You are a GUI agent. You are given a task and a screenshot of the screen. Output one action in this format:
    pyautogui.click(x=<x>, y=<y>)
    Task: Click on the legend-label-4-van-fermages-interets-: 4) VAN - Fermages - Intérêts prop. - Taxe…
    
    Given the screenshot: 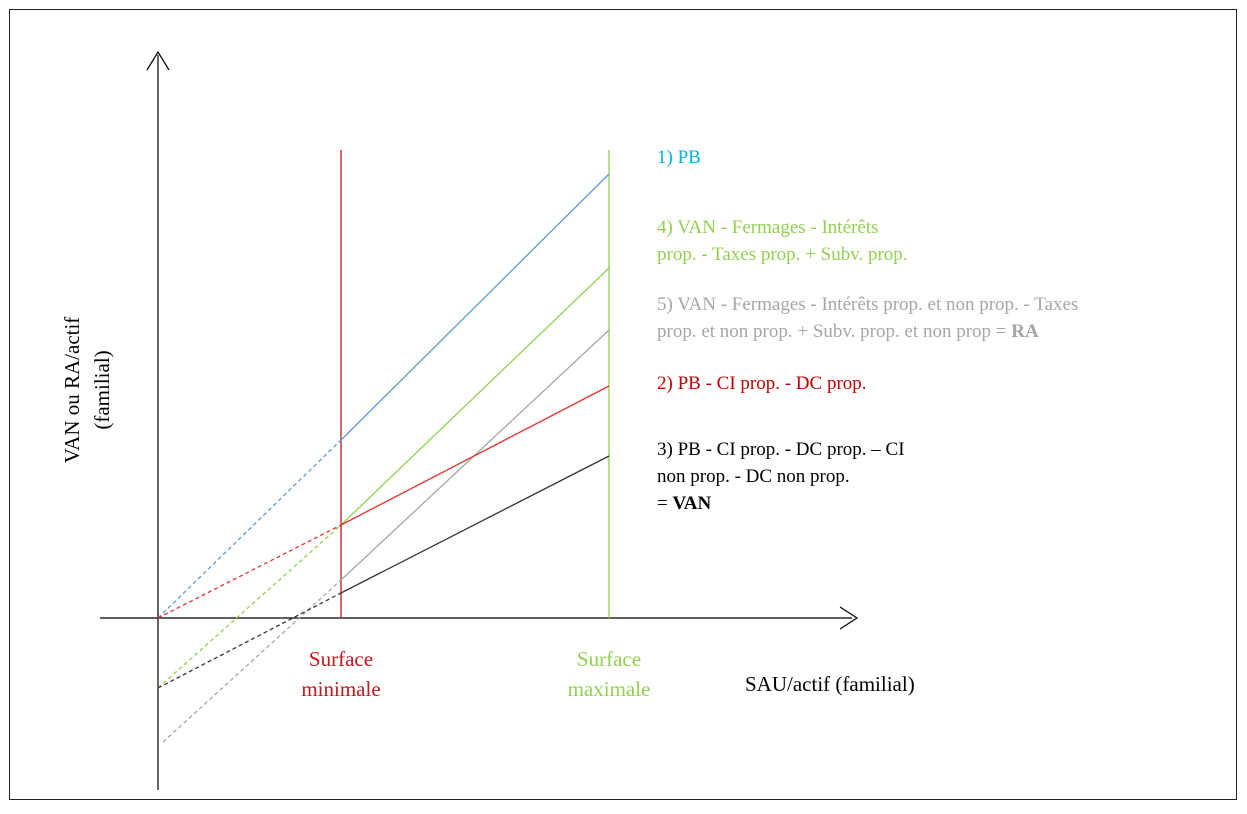 What is the action you would take?
    pyautogui.click(x=782, y=241)
    